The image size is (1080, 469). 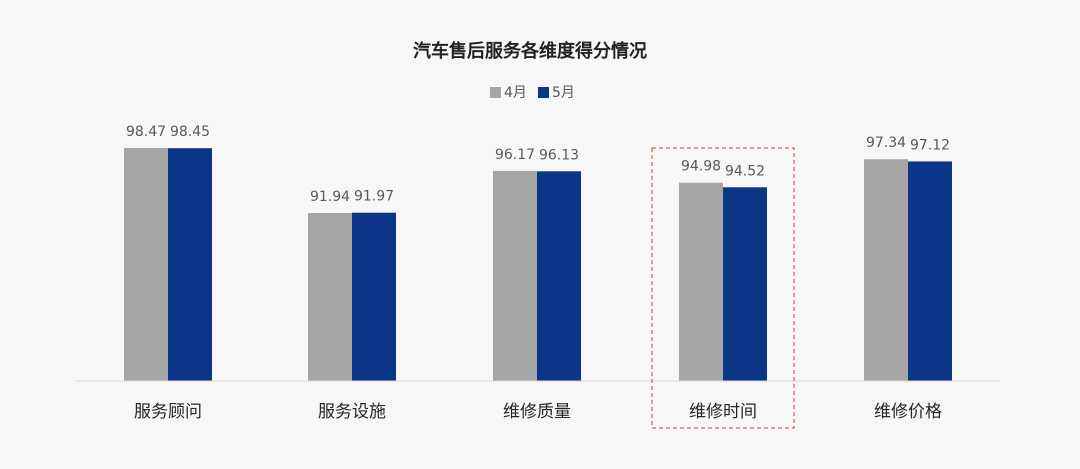 I want to click on data-label: 91.97, so click(x=374, y=197).